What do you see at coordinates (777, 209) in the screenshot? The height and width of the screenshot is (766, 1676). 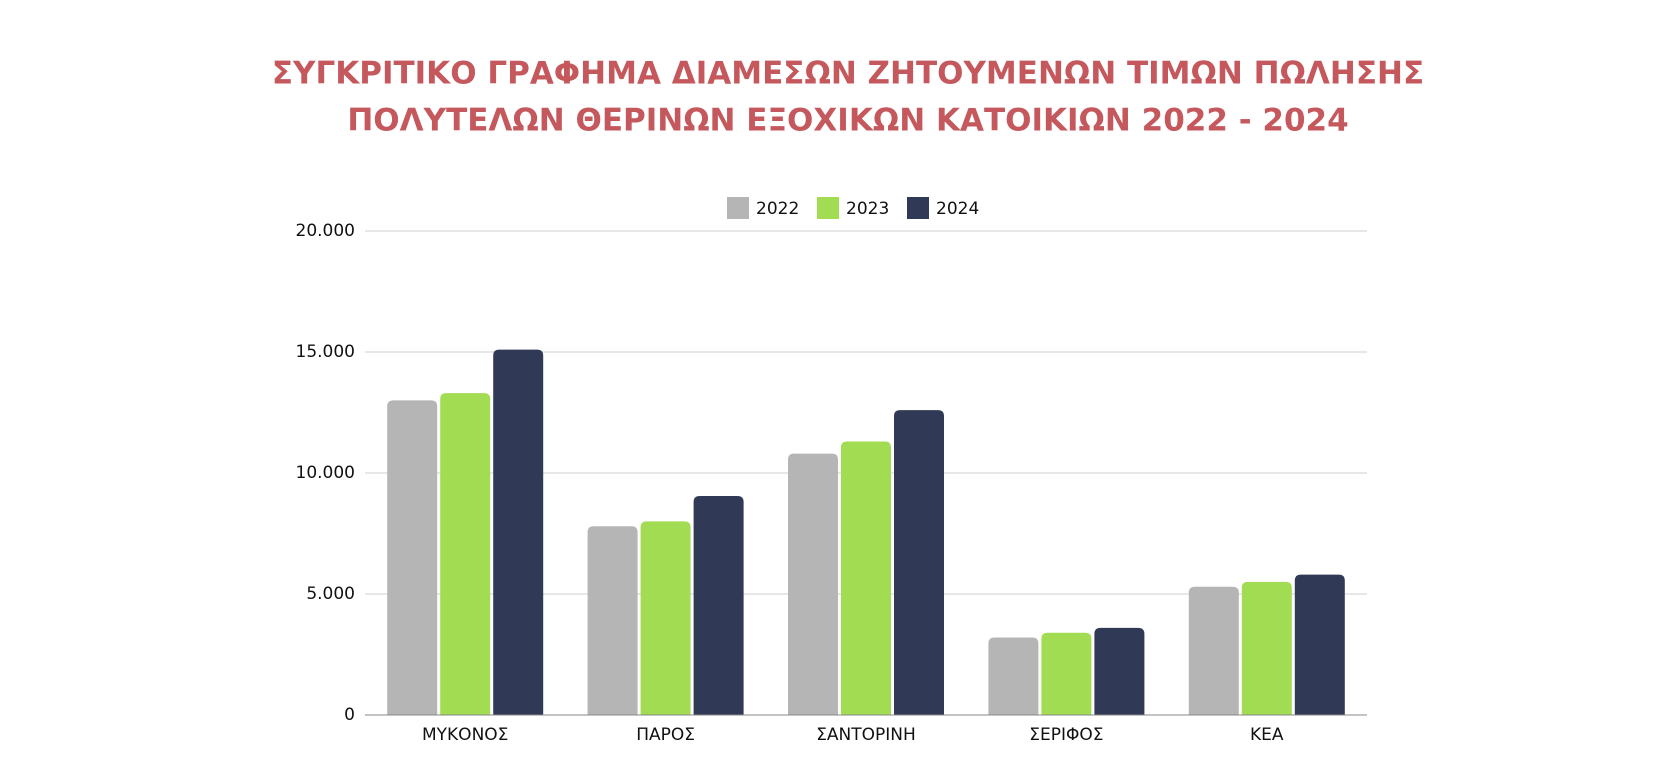 I see `legend-label: 2022` at bounding box center [777, 209].